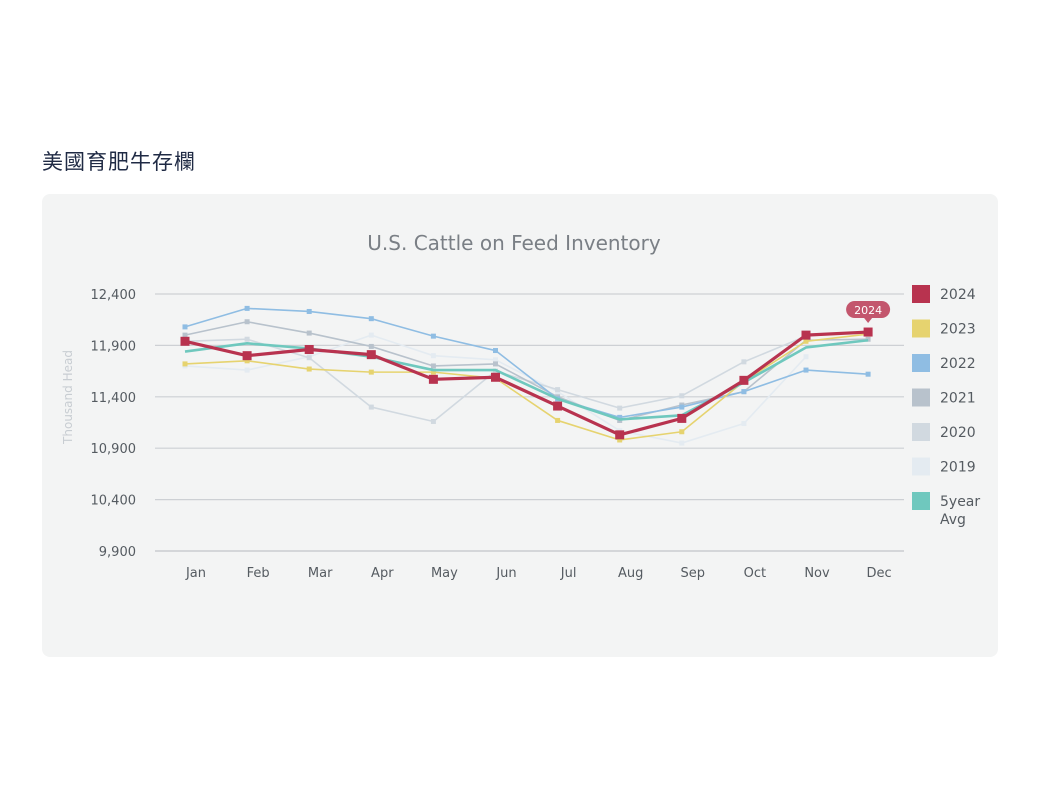 This screenshot has height=792, width=1056. I want to click on series-5year-avg, so click(526, 379).